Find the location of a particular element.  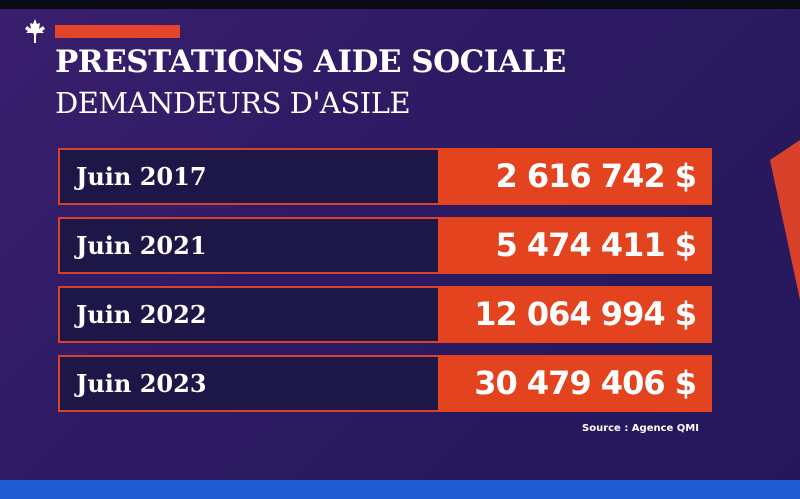

source: Source : Agence QMI is located at coordinates (640, 428).